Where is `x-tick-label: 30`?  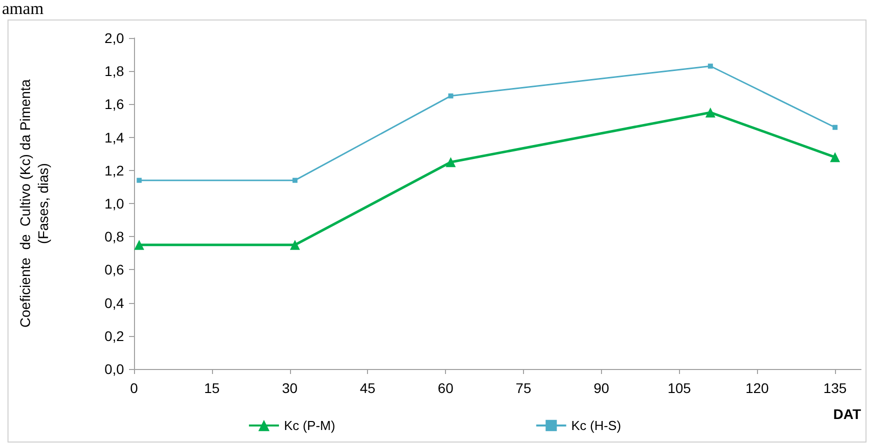 x-tick-label: 30 is located at coordinates (290, 388).